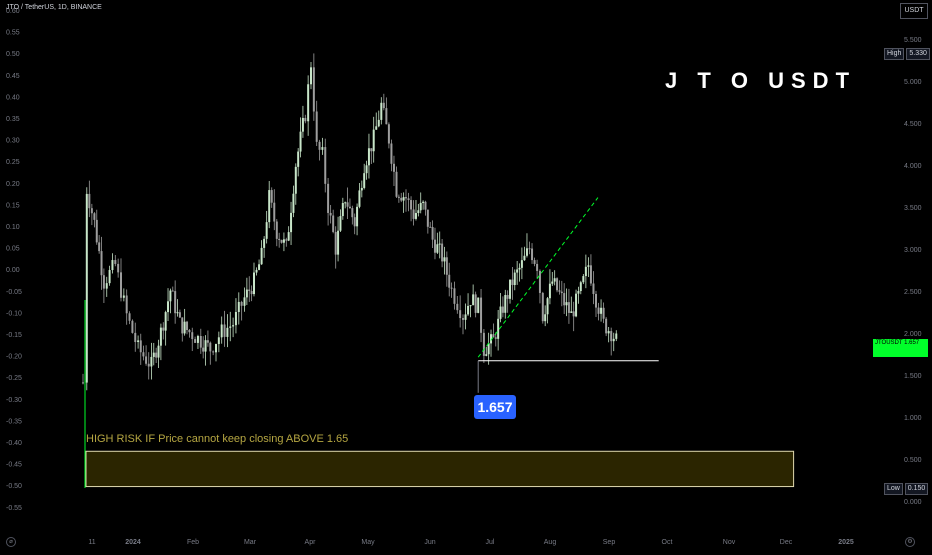  Describe the element at coordinates (913, 250) in the screenshot. I see `right-axis-tick: 3.000` at that location.